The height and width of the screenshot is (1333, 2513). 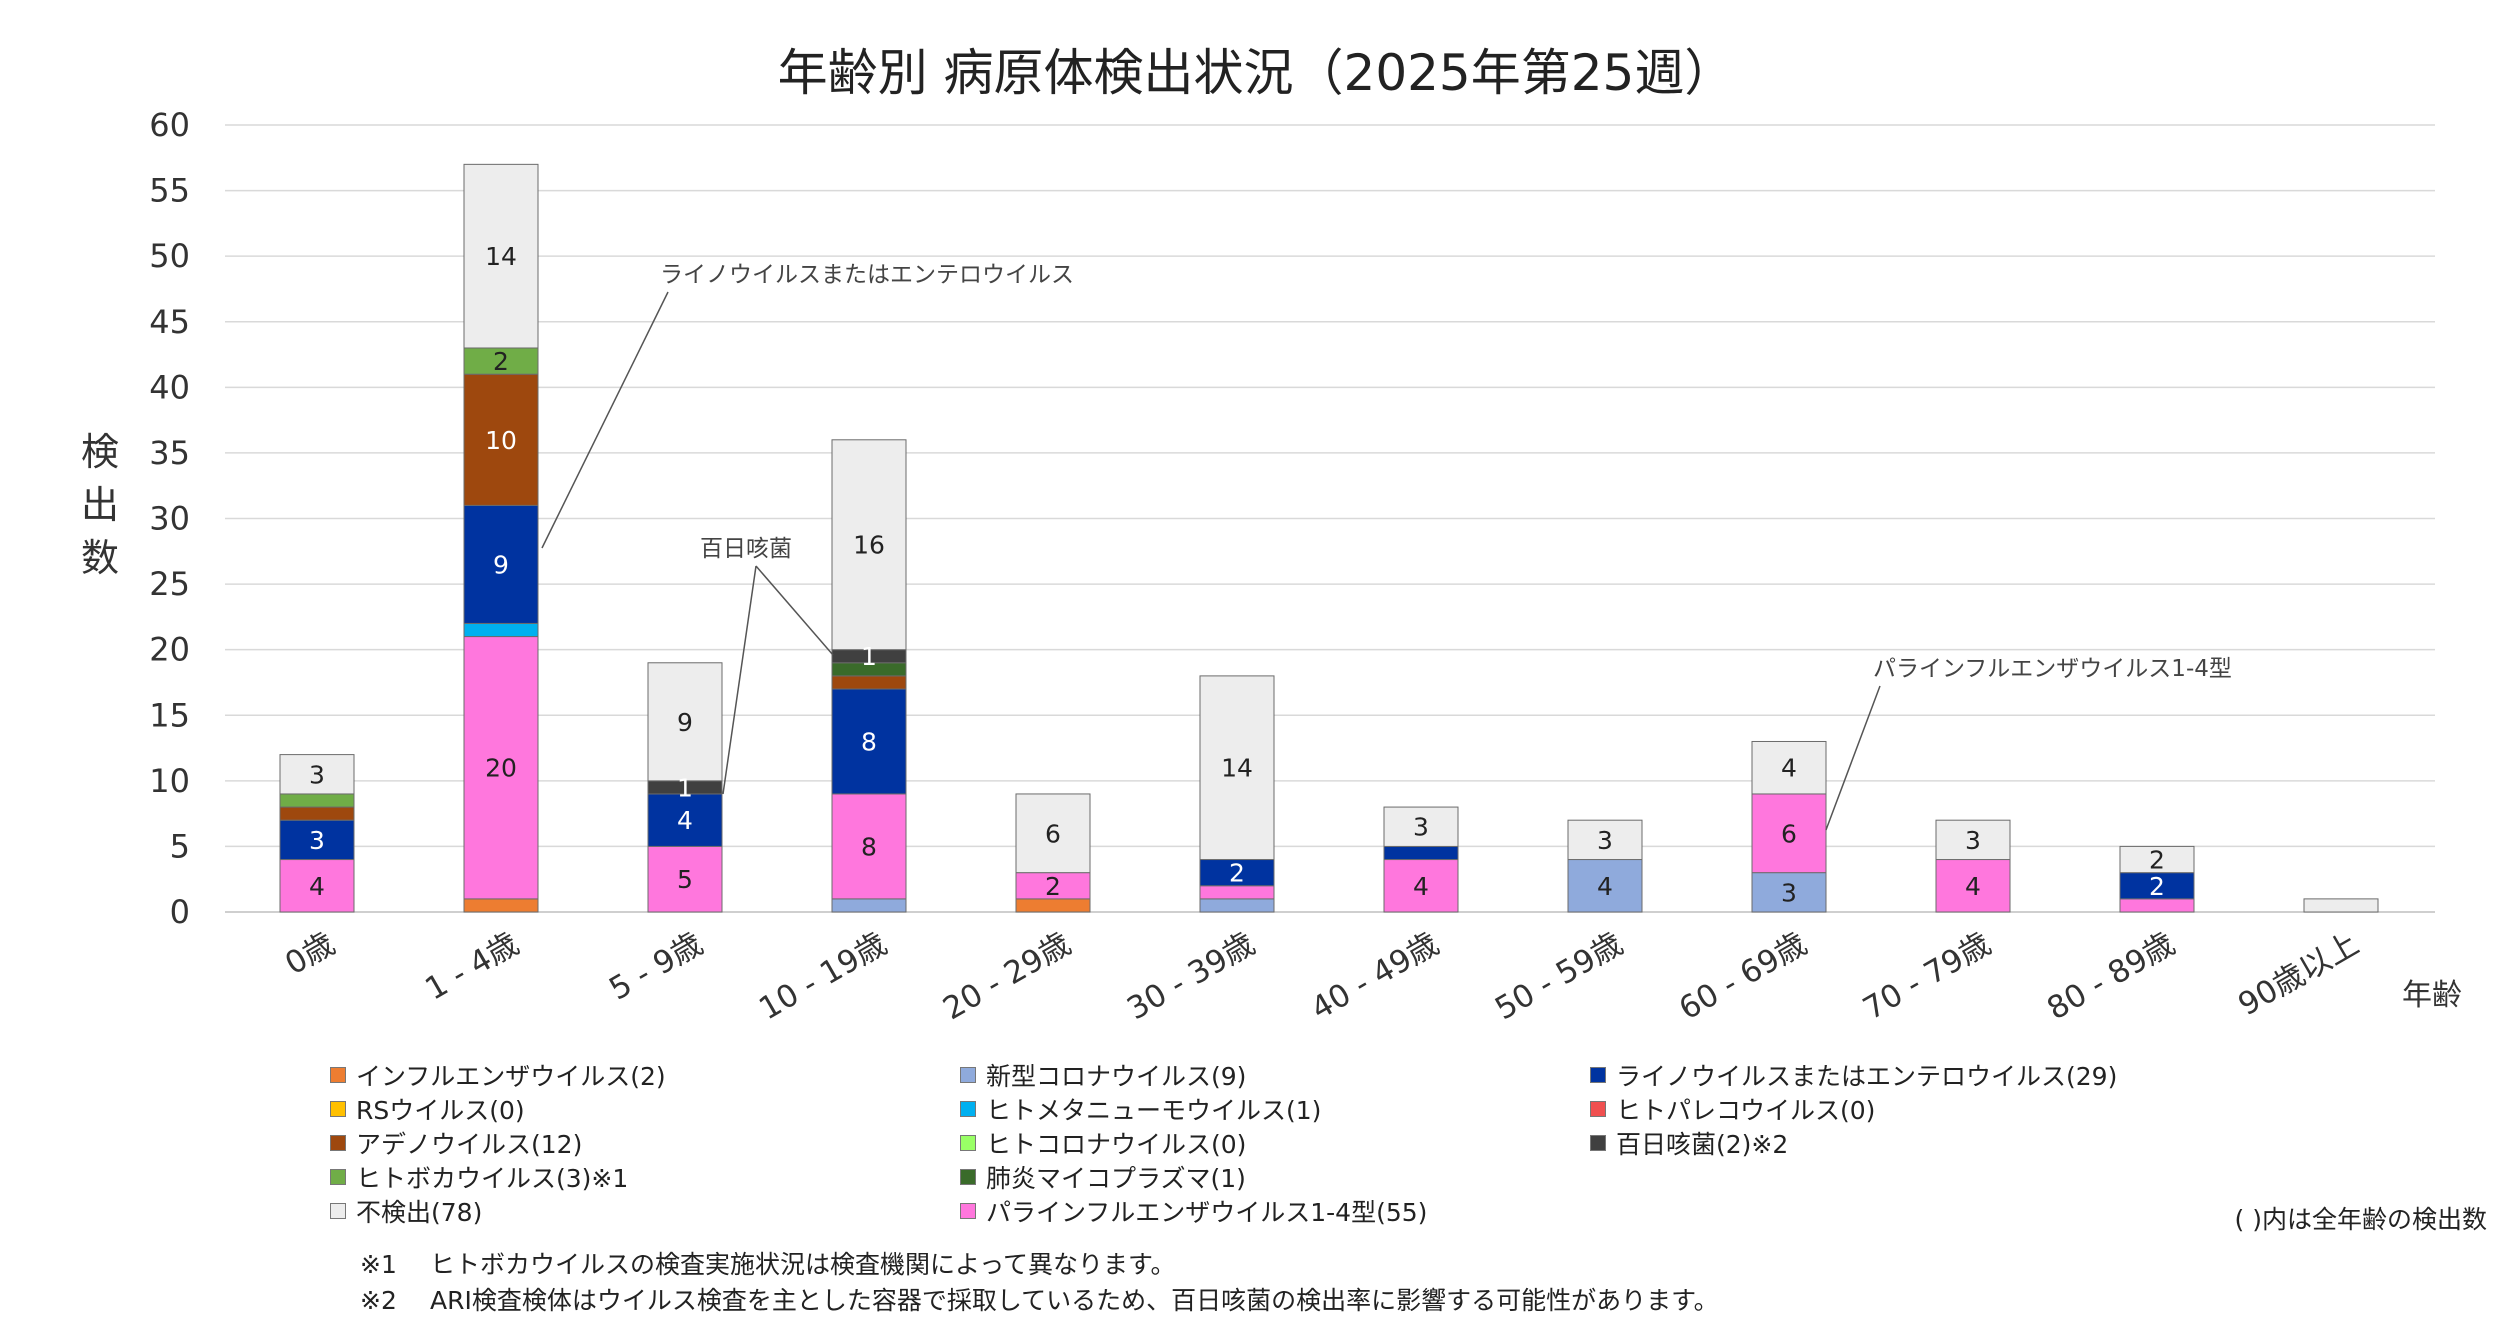 I want to click on x-tick-label: 10 - 19歳, so click(x=823, y=977).